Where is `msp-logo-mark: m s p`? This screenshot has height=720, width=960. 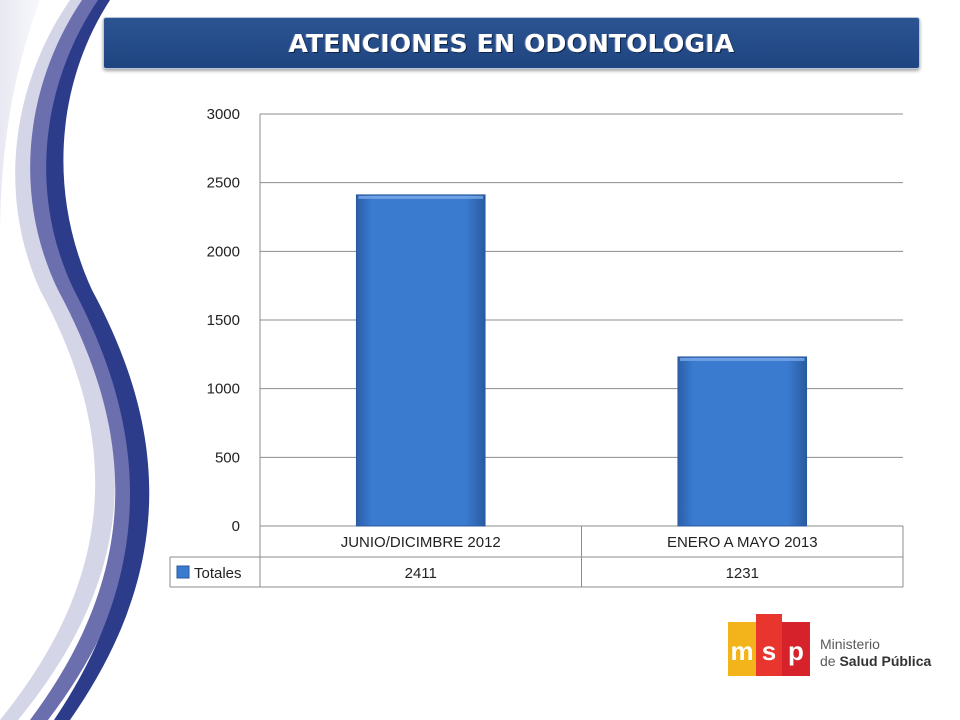
msp-logo-mark: m s p is located at coordinates (769, 645).